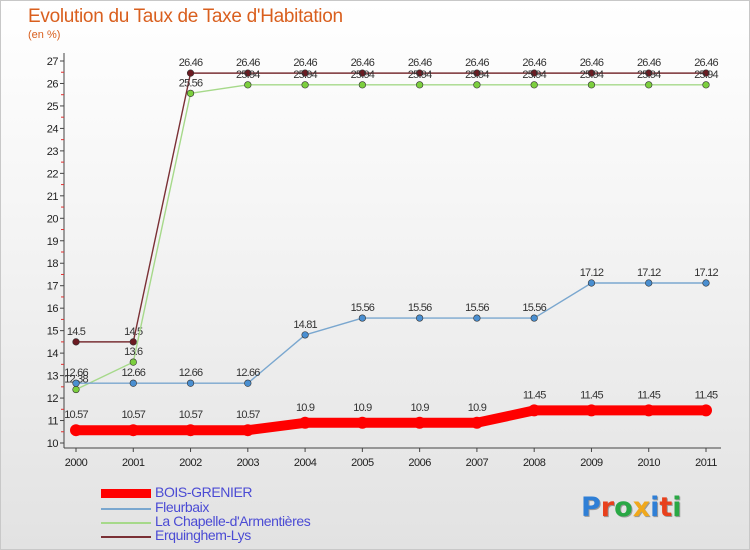  I want to click on y-tick-label: 25, so click(53, 107).